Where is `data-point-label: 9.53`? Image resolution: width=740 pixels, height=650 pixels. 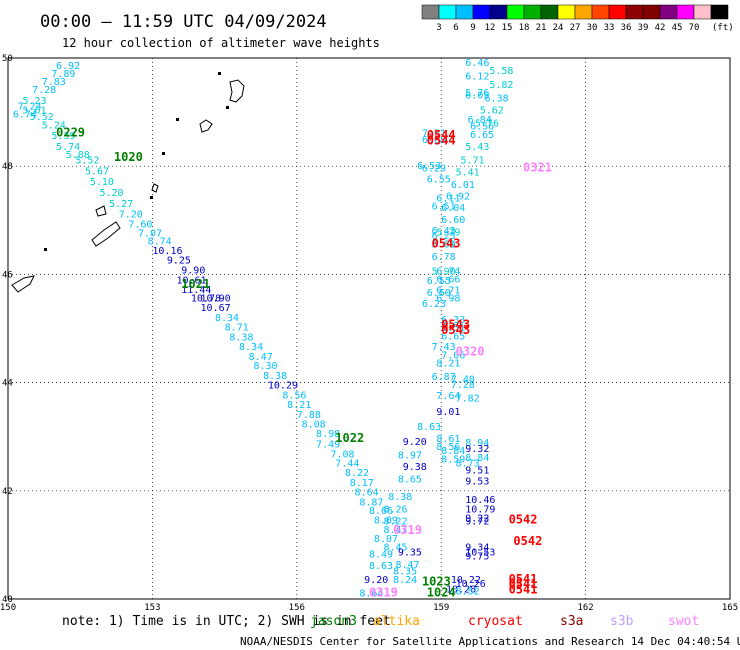 data-point-label: 9.53 is located at coordinates (477, 481).